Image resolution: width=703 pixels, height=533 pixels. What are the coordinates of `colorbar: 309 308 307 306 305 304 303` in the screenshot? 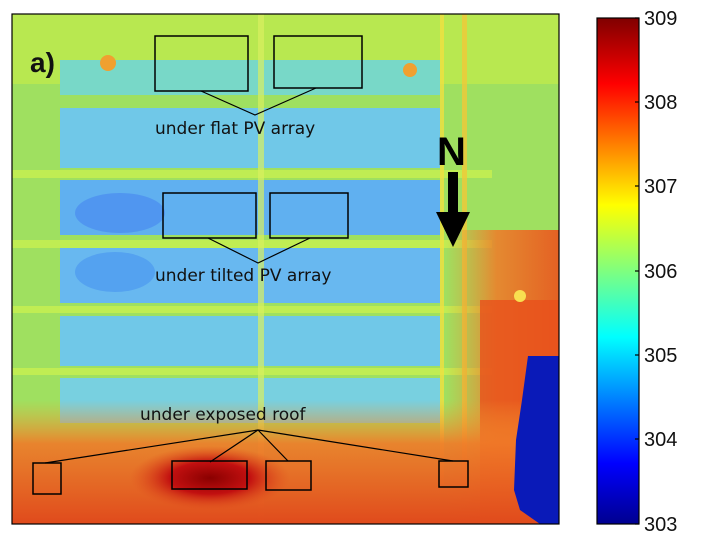 It's located at (636, 270).